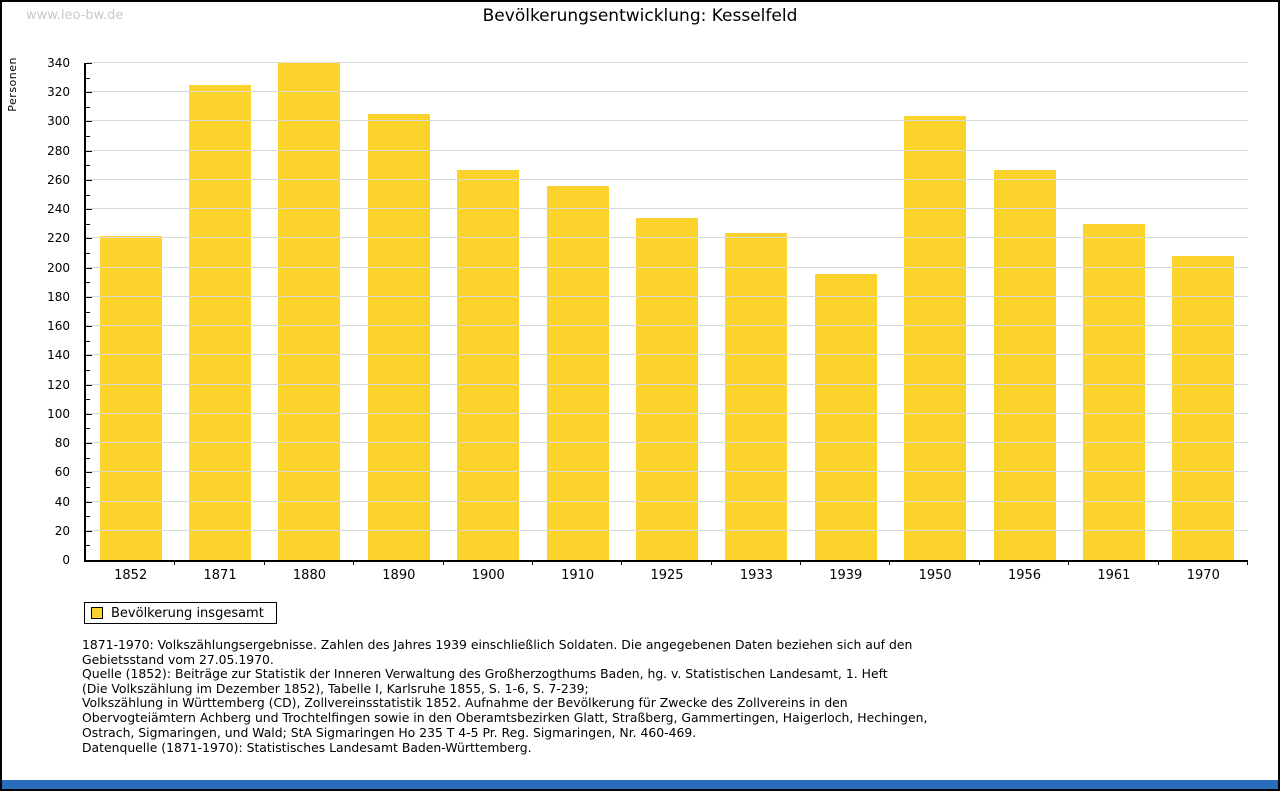  What do you see at coordinates (578, 575) in the screenshot?
I see `x-tick-label-1910: 1910` at bounding box center [578, 575].